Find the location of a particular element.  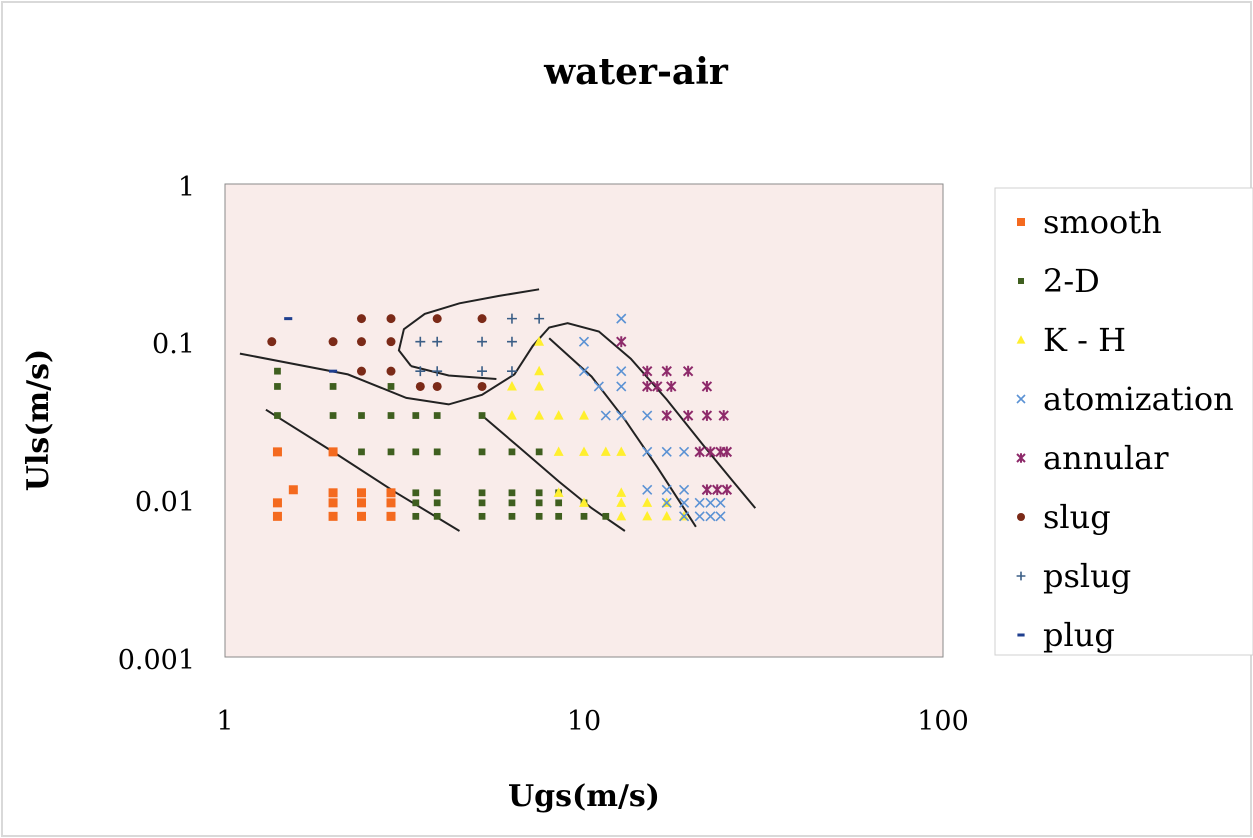

y-tick-label: 0.001 is located at coordinates (156, 660).